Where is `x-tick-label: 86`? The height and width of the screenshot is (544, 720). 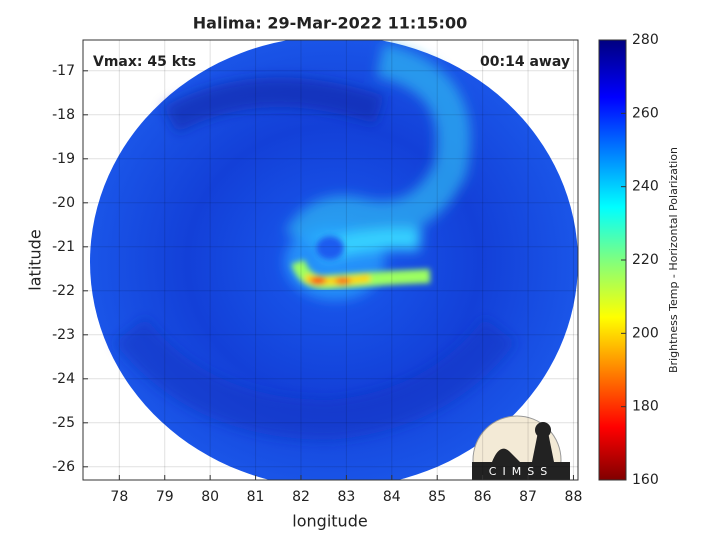
x-tick-label: 86 is located at coordinates (483, 497).